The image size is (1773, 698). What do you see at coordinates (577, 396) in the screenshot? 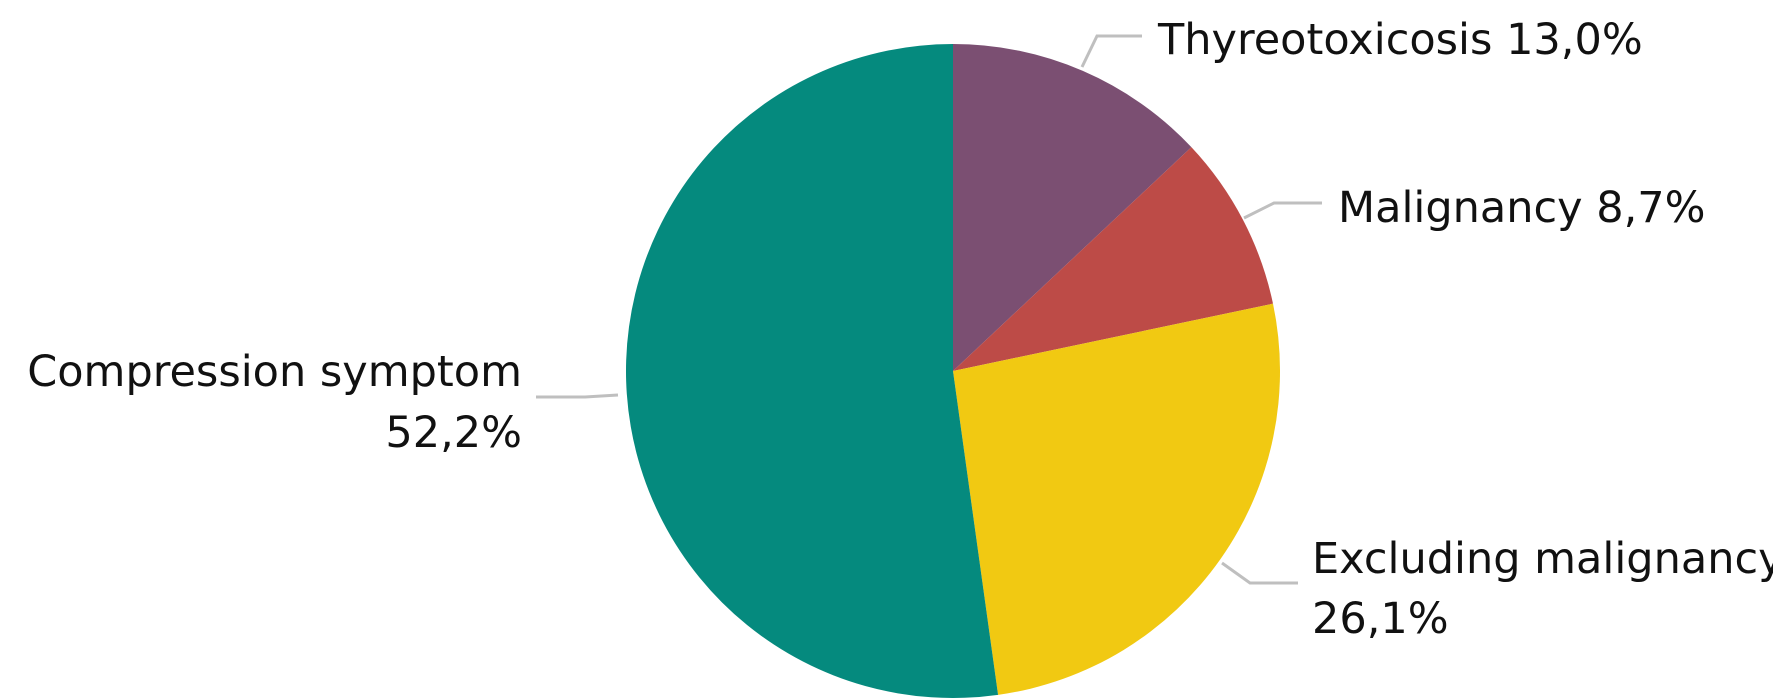
I see `leader-line-compression-symptom` at bounding box center [577, 396].